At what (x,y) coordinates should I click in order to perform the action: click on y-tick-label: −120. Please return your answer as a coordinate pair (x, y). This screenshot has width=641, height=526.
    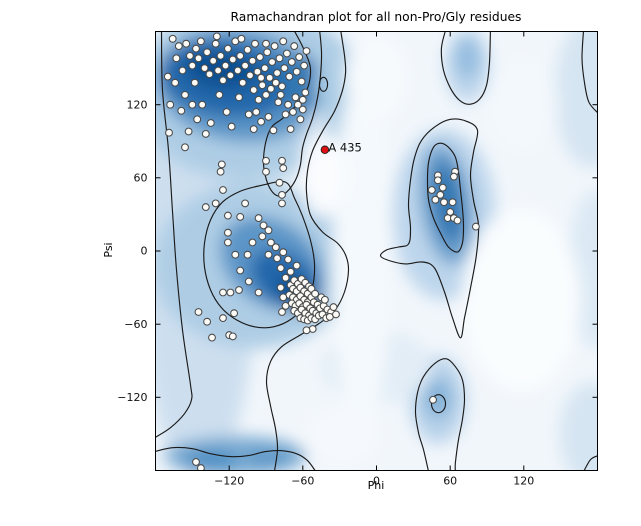
    Looking at the image, I should click on (132, 397).